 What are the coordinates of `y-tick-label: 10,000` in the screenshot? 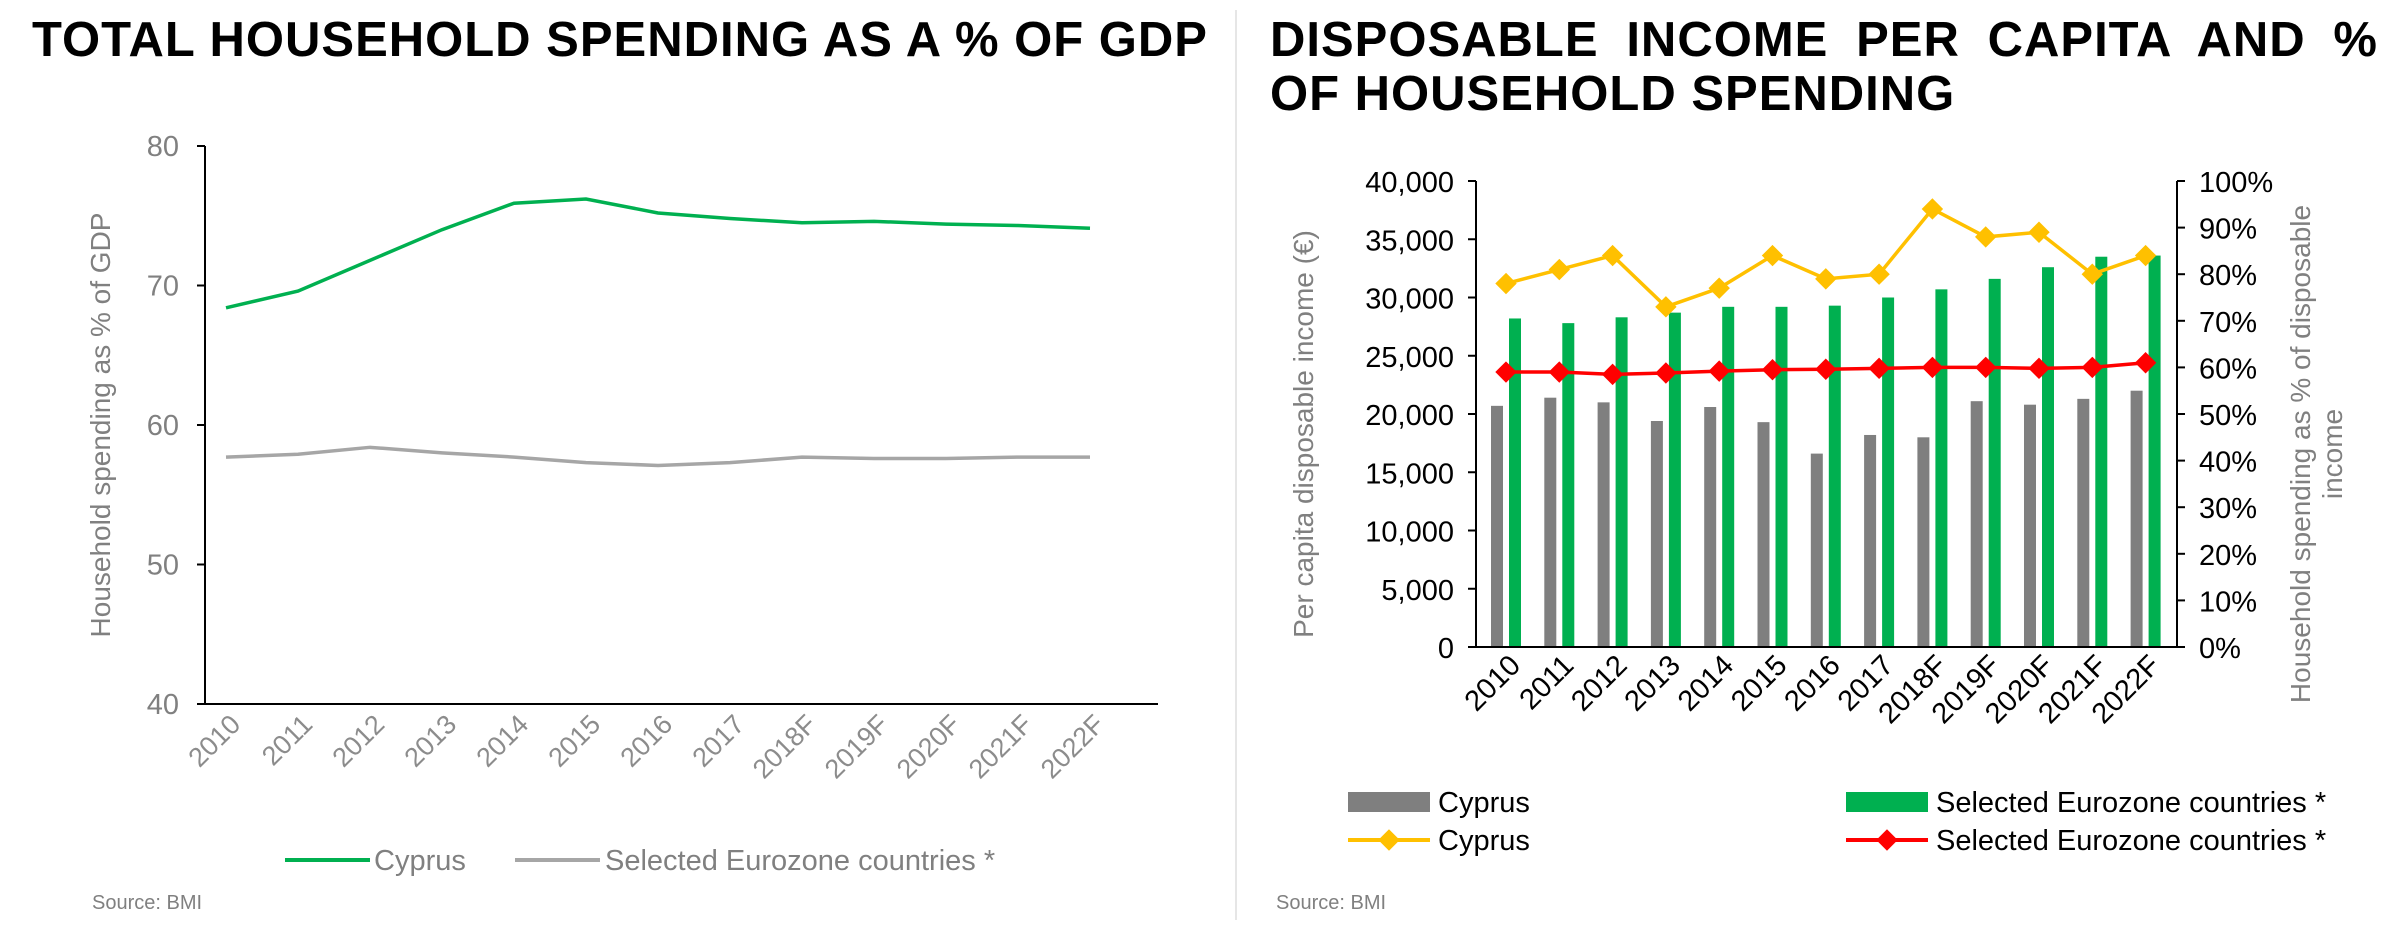 It's located at (1409, 533).